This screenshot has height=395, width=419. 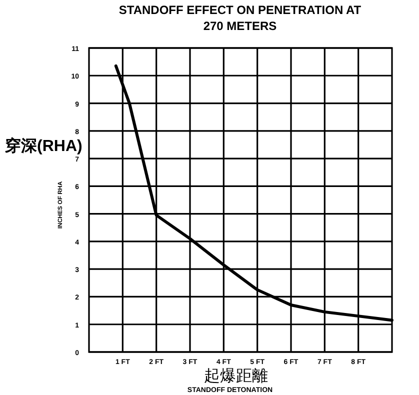 I want to click on text: 起爆距離, so click(x=236, y=376).